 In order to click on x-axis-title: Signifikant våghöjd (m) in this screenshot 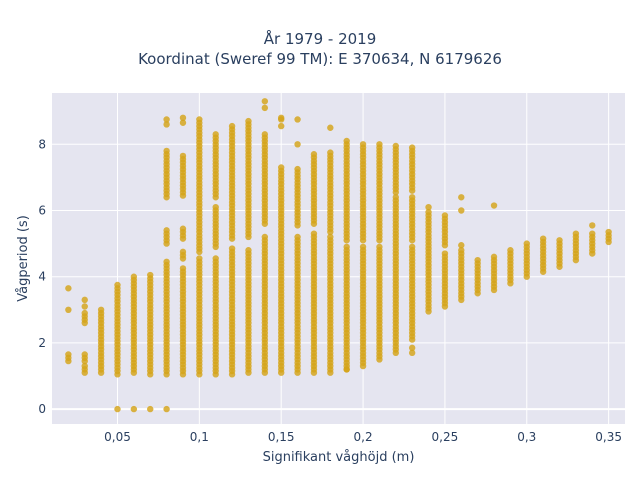, I will do `click(339, 457)`.